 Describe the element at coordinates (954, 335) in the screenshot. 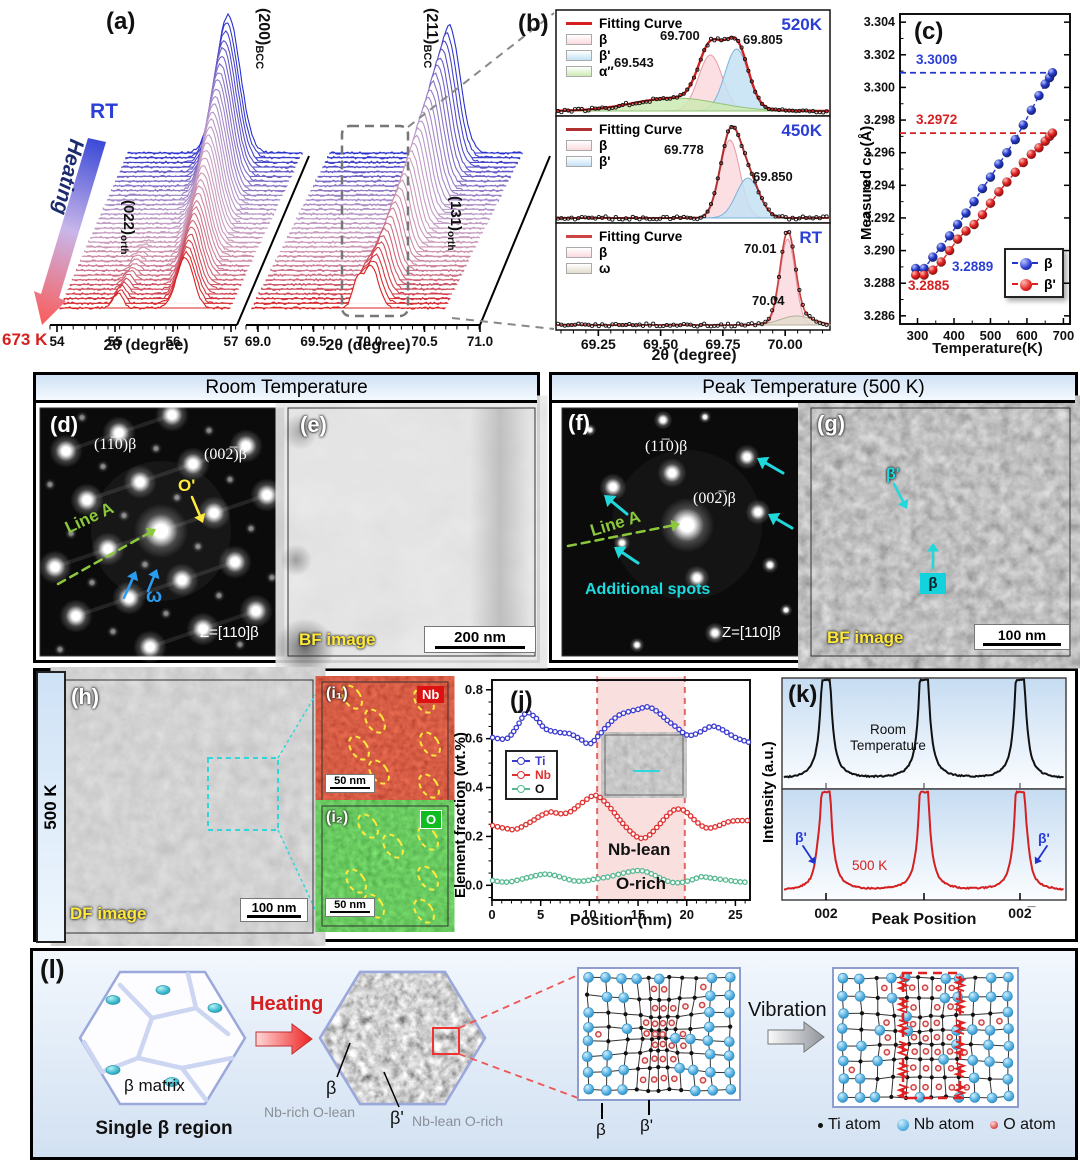

I see `svg-text: 400` at that location.